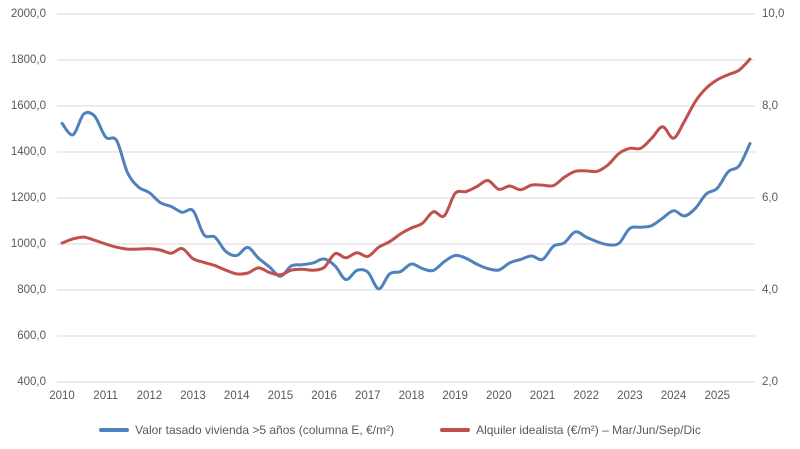  What do you see at coordinates (411, 396) in the screenshot?
I see `x-tick-label: 2018` at bounding box center [411, 396].